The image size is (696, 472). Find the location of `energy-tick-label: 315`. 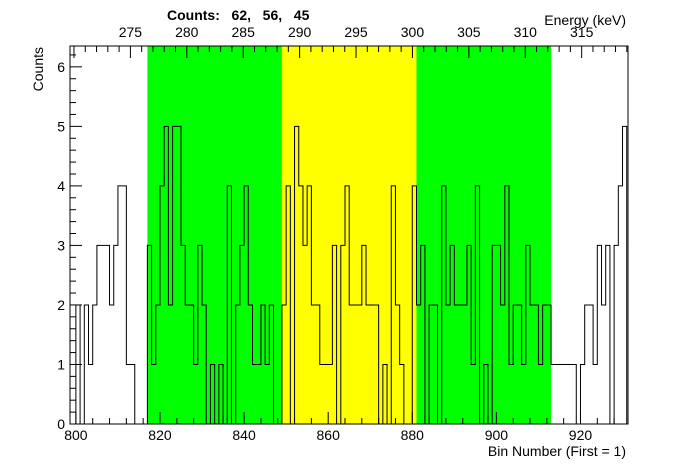

energy-tick-label: 315 is located at coordinates (582, 32).